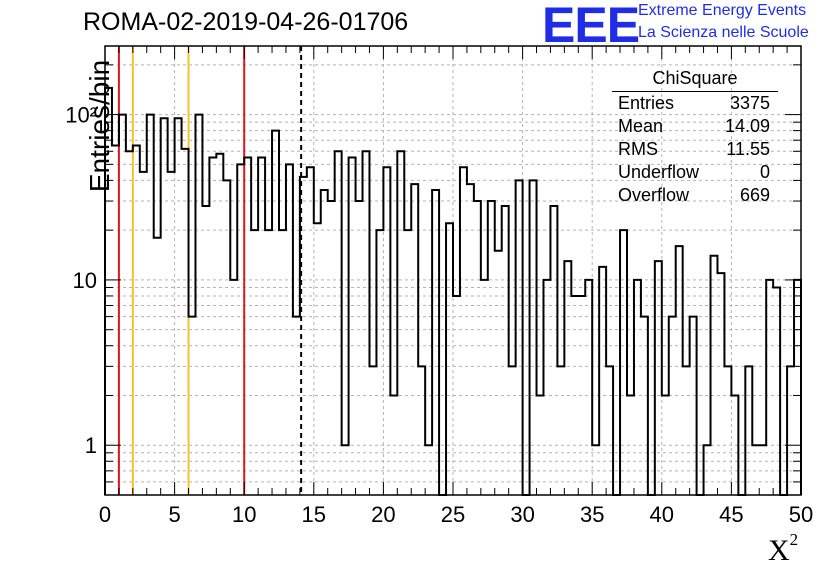 The height and width of the screenshot is (572, 836). What do you see at coordinates (764, 172) in the screenshot?
I see `stats-value: 0` at bounding box center [764, 172].